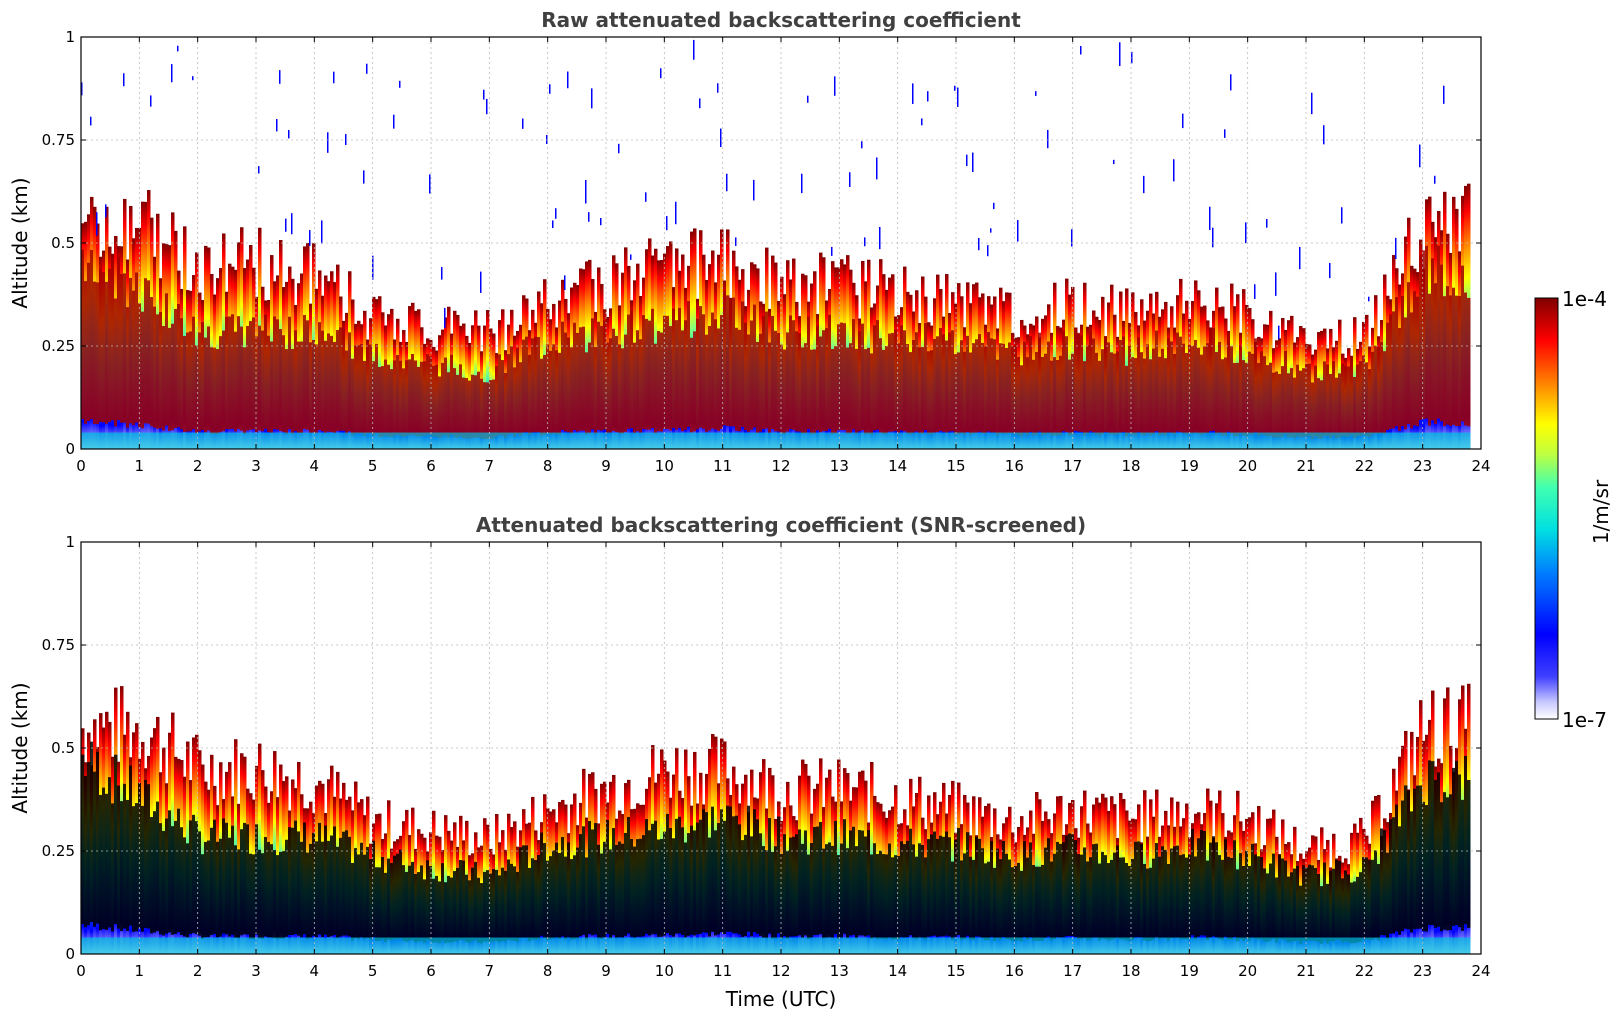  I want to click on x-tick-label: 15, so click(955, 971).